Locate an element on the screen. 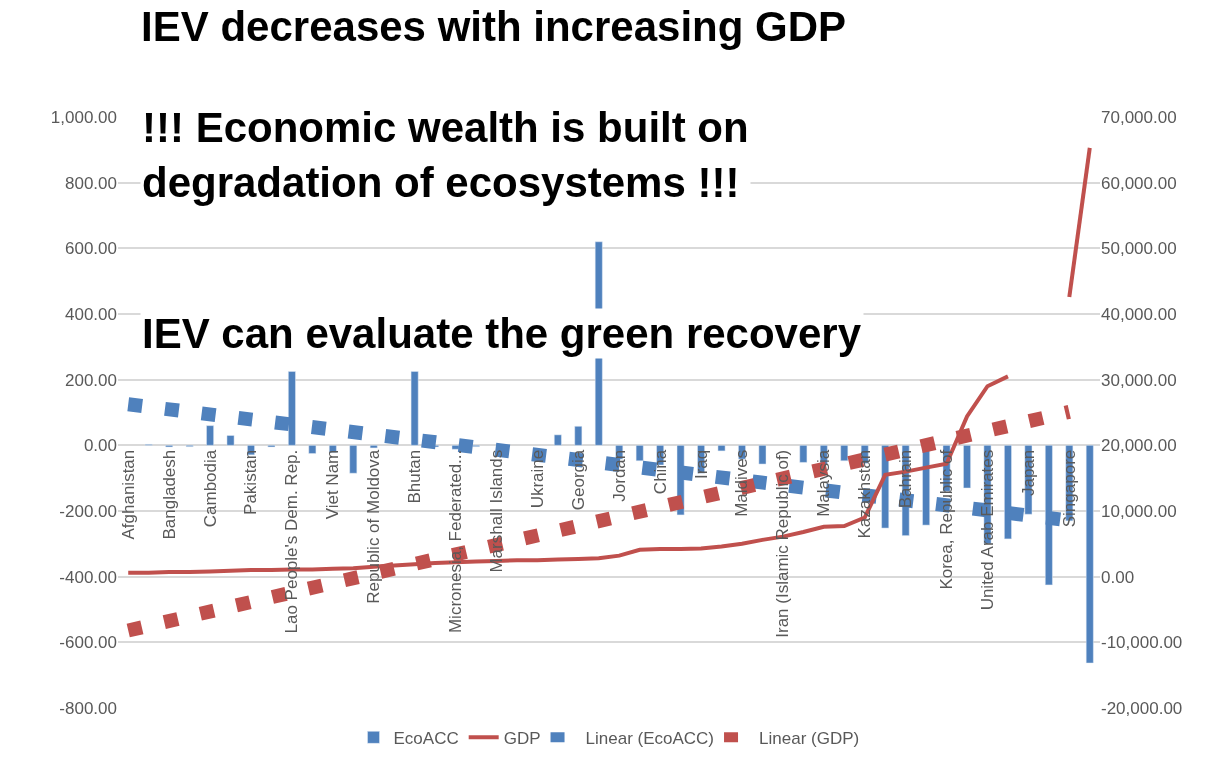  x-tick-label: Bangladesh is located at coordinates (169, 494).